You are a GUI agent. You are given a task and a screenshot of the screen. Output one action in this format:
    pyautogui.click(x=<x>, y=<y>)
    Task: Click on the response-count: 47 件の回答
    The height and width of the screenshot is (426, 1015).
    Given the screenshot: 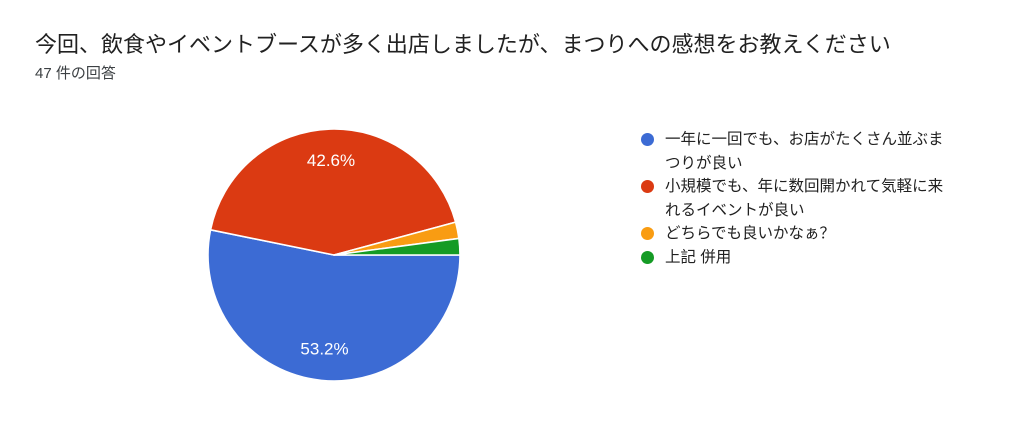 What is the action you would take?
    pyautogui.click(x=75, y=73)
    